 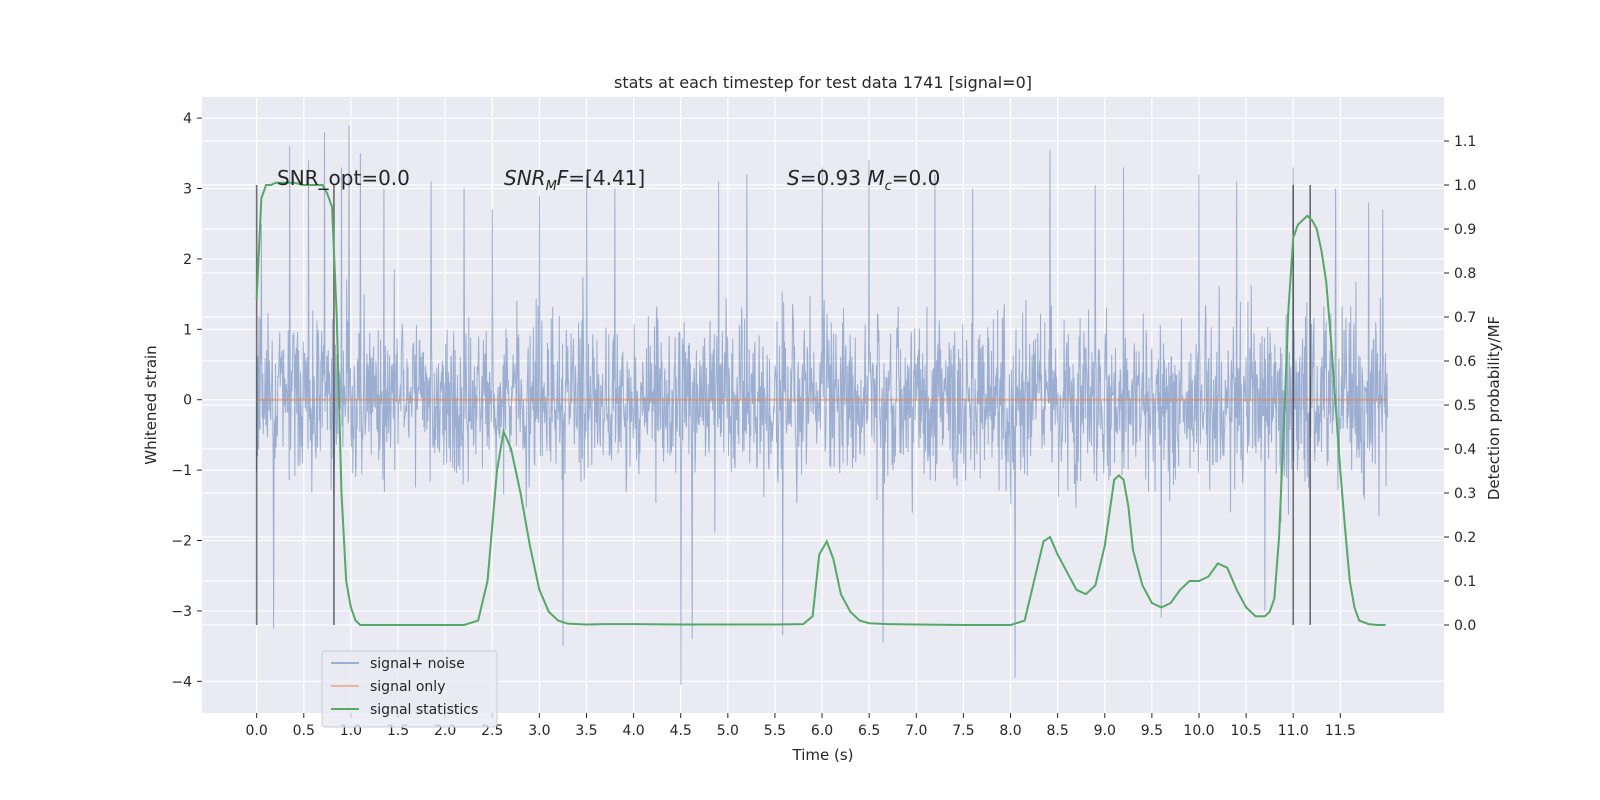 I want to click on x-tick-label-17: 8.5, so click(x=1058, y=731).